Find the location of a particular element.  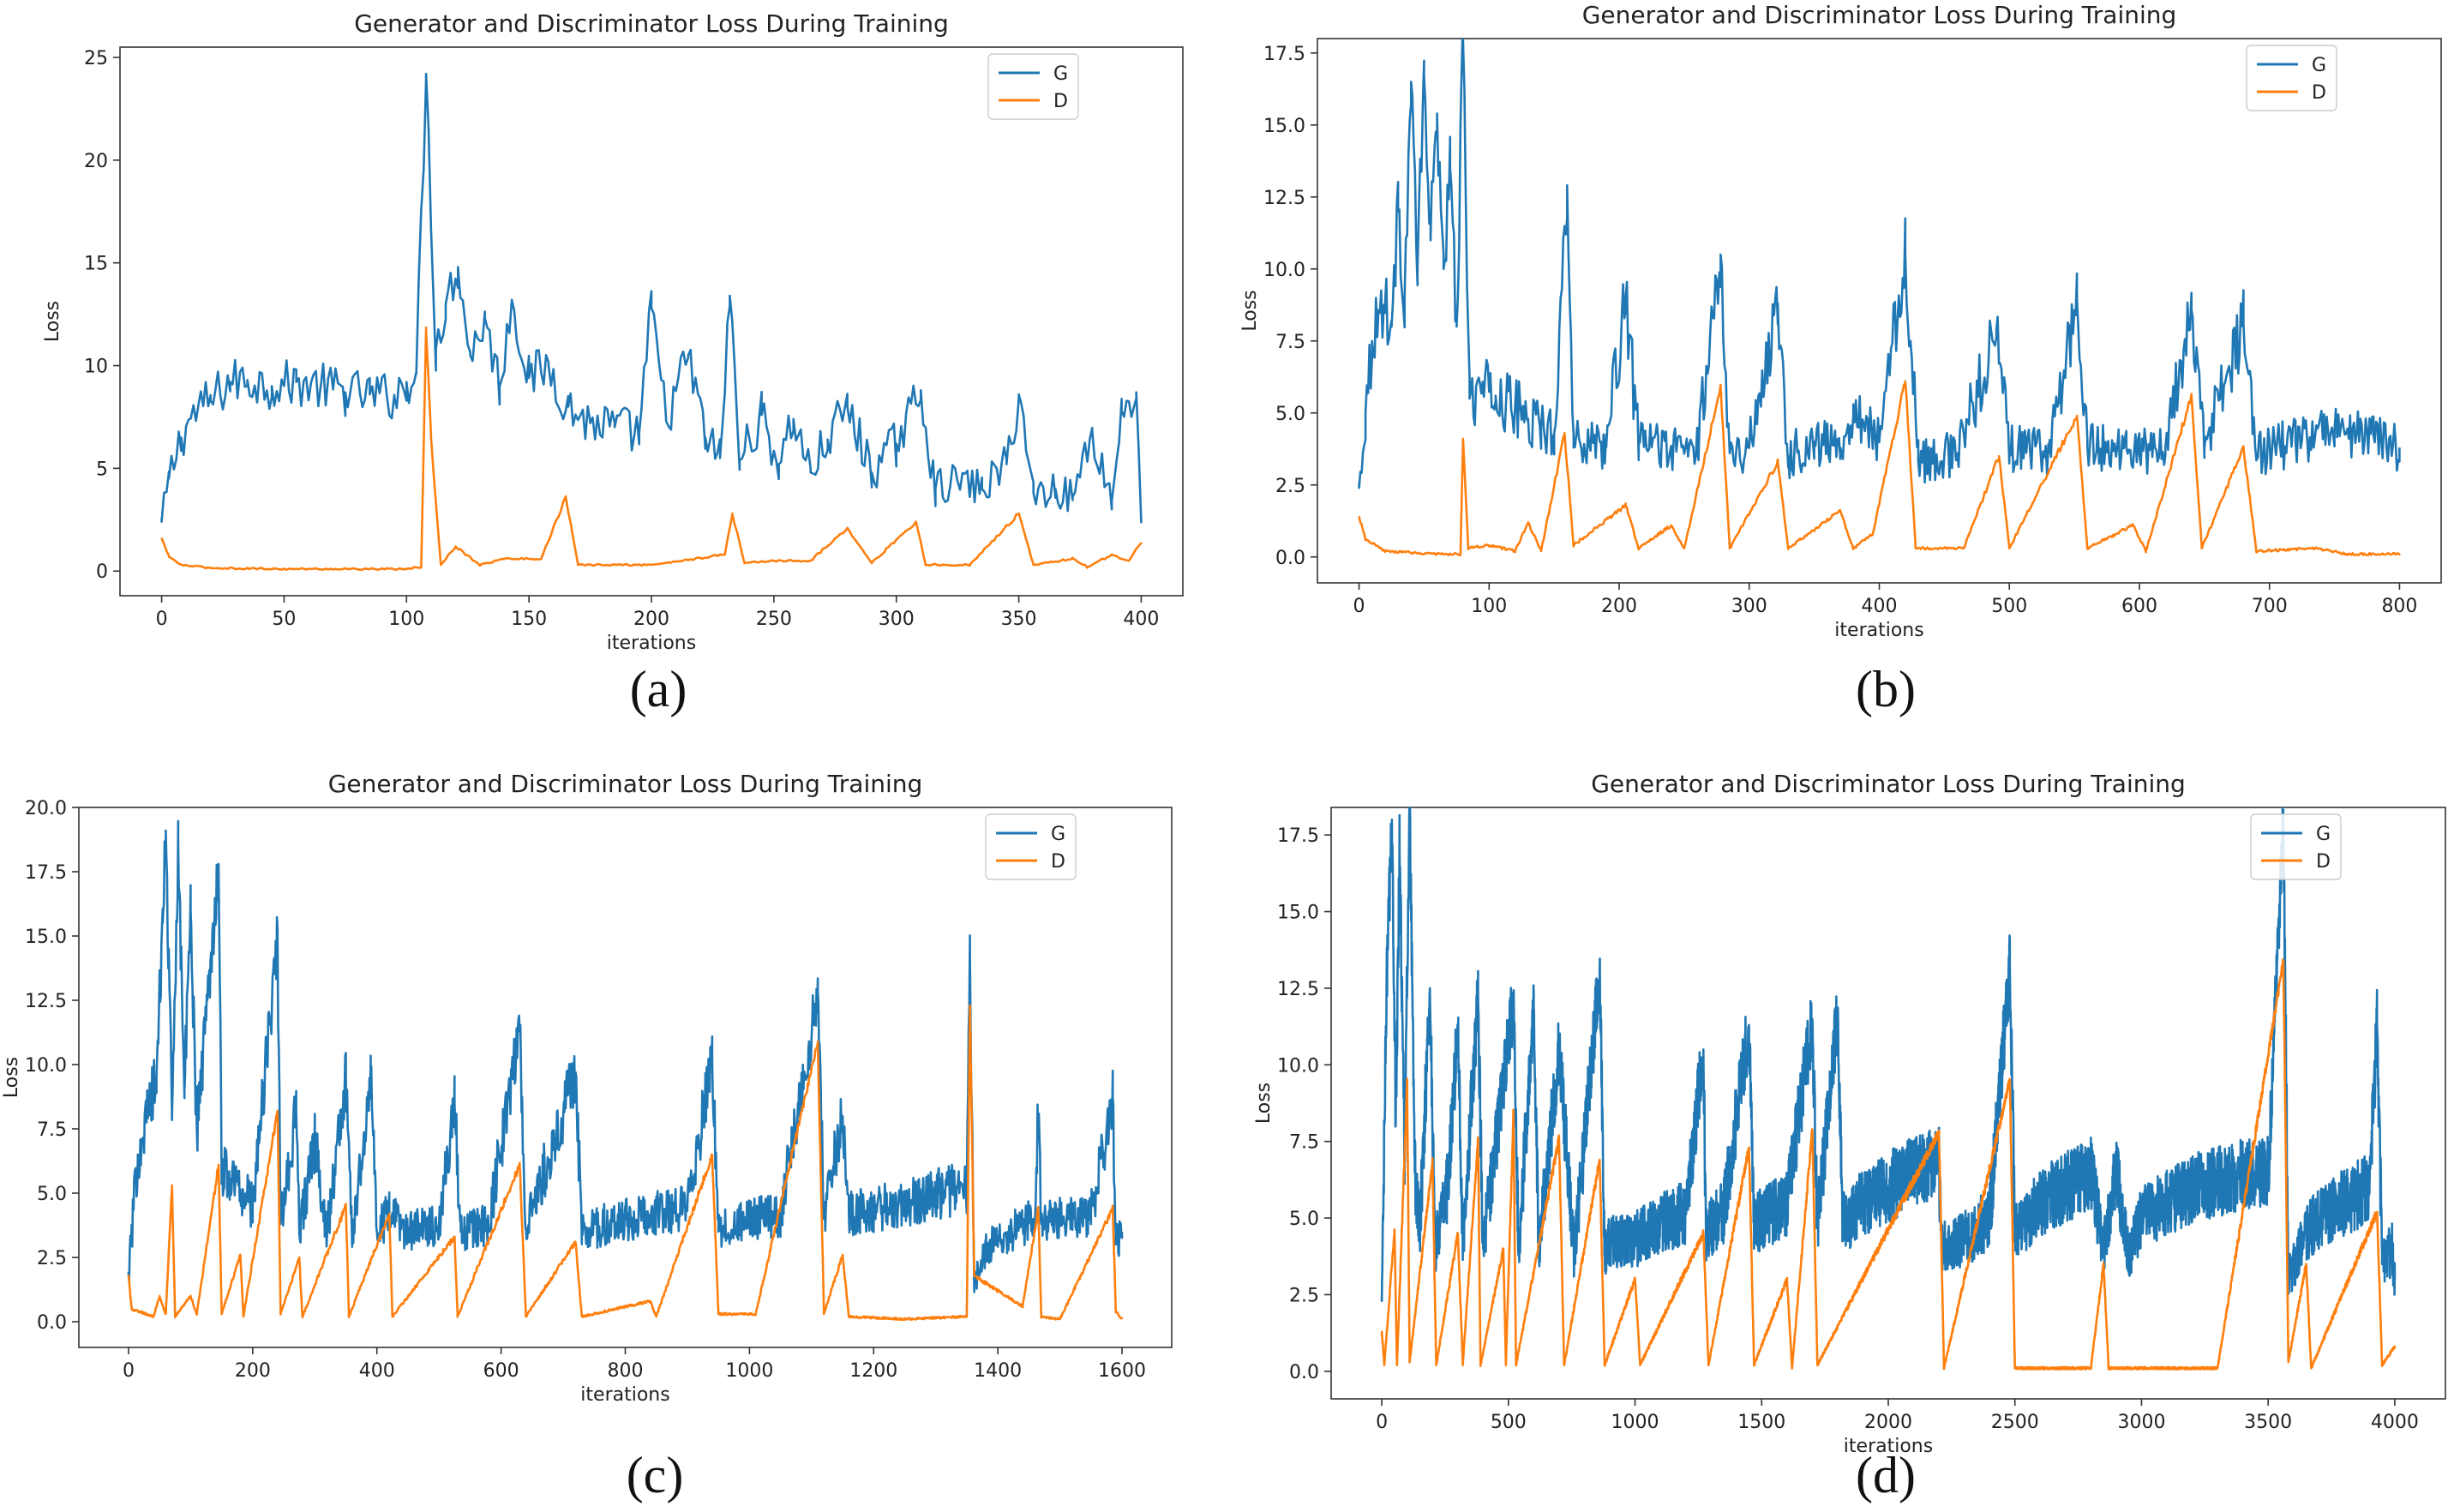

chart-c-ytick-label: 5.0 is located at coordinates (52, 1194).